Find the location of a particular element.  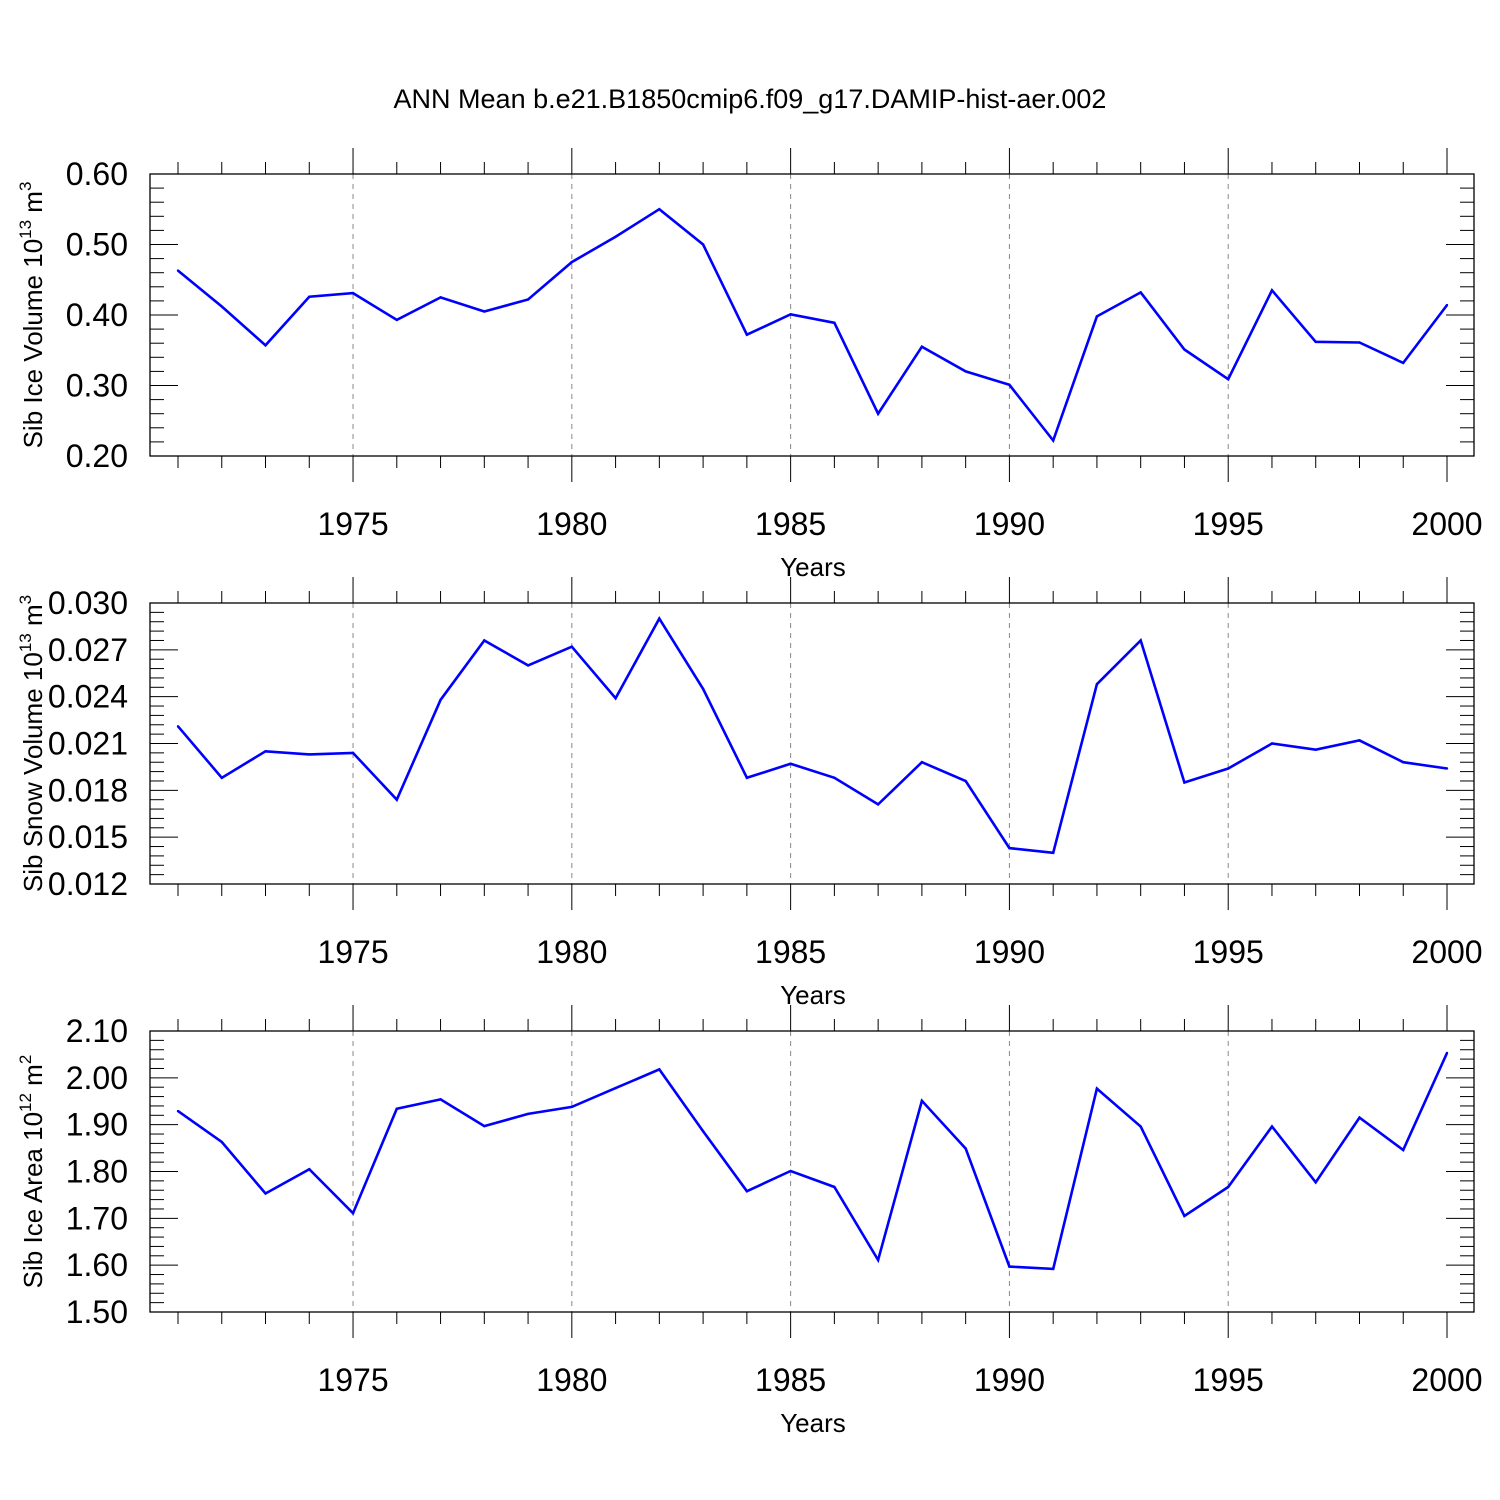

y-tick-label: 0.027 is located at coordinates (88, 650).